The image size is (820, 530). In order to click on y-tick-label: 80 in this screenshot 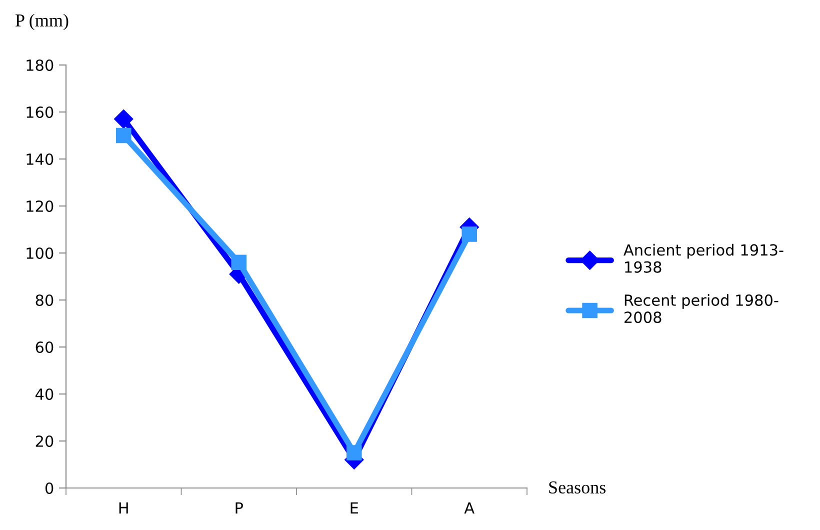, I will do `click(45, 300)`.